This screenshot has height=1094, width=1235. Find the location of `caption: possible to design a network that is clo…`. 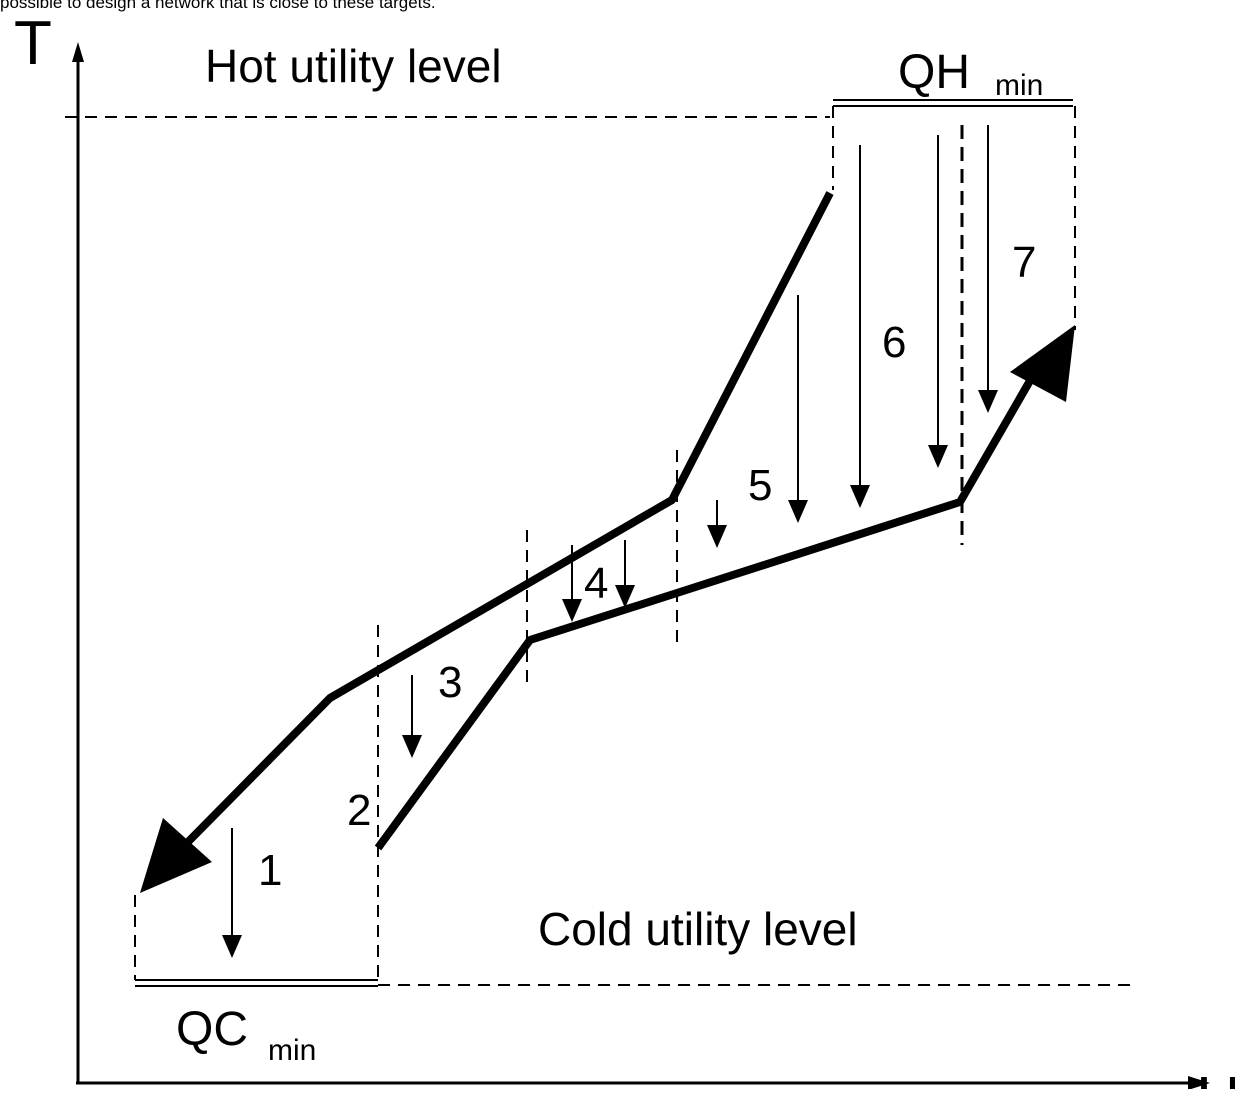

caption: possible to design a network that is clo… is located at coordinates (218, 6).